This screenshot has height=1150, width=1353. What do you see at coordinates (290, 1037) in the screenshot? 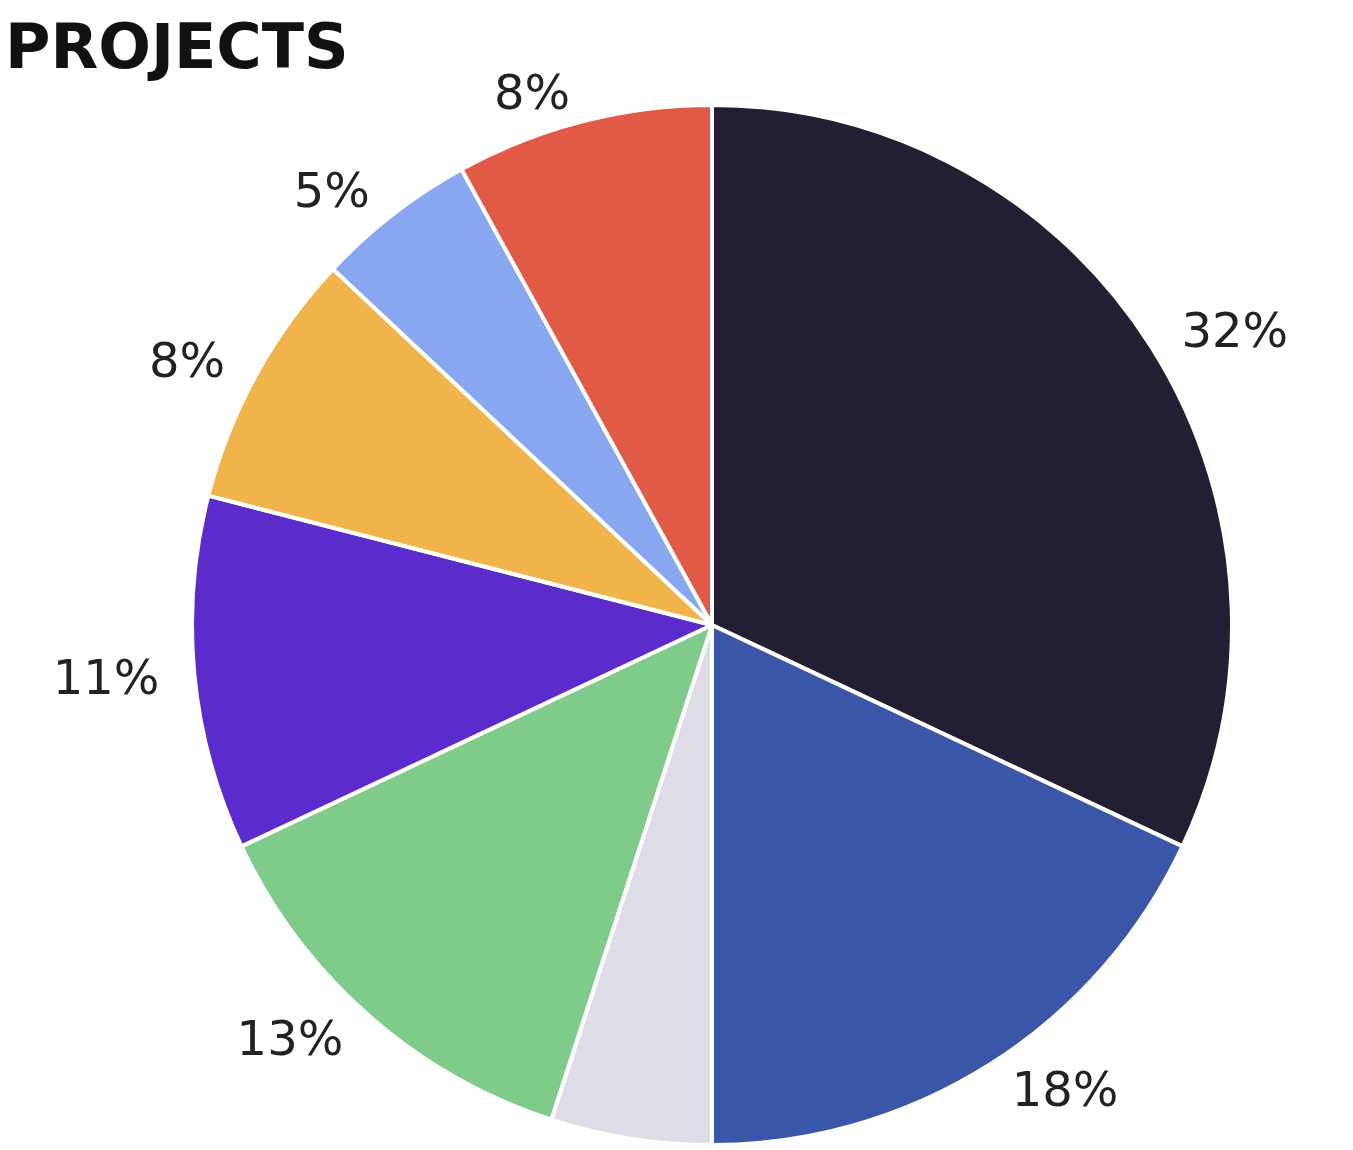
I see `data-label: 13%` at bounding box center [290, 1037].